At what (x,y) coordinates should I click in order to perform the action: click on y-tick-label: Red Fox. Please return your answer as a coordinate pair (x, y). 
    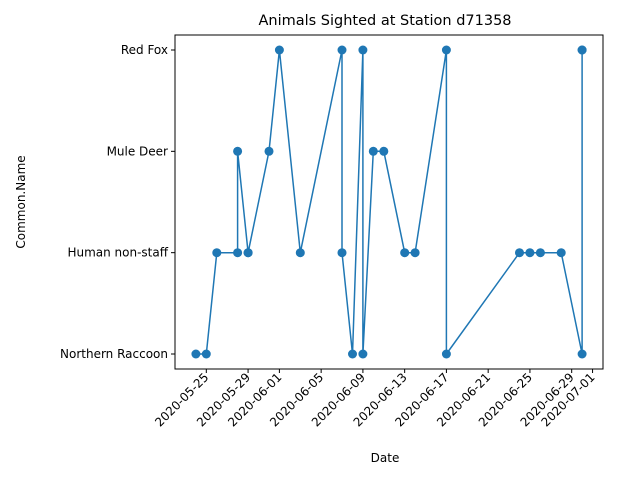
    Looking at the image, I should click on (144, 50).